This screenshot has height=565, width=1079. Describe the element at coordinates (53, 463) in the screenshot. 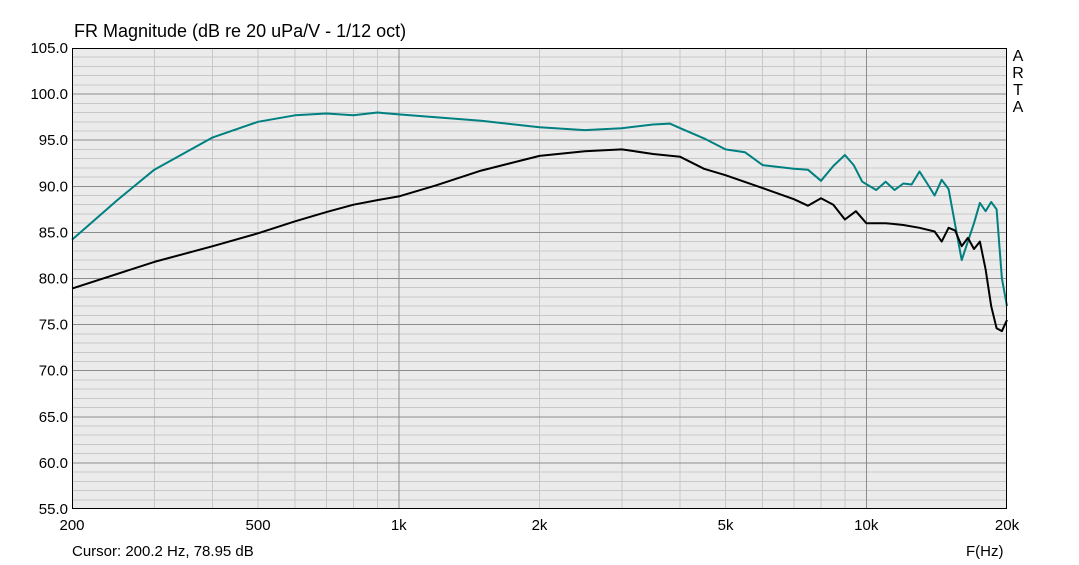

I see `y-tick-label: 60.0` at that location.